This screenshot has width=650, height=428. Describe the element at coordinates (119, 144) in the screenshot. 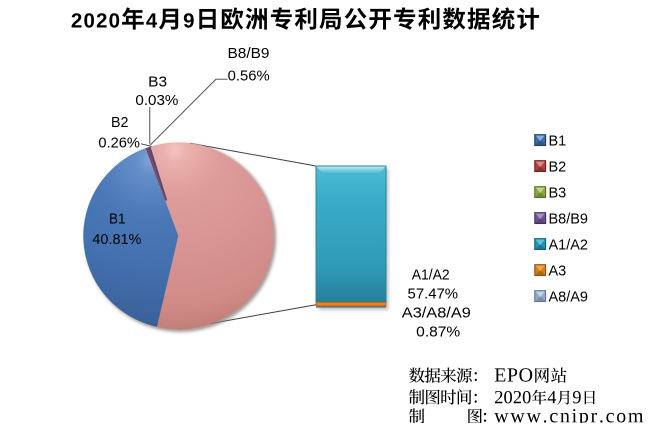

I see `svg-text: 0.26%` at that location.